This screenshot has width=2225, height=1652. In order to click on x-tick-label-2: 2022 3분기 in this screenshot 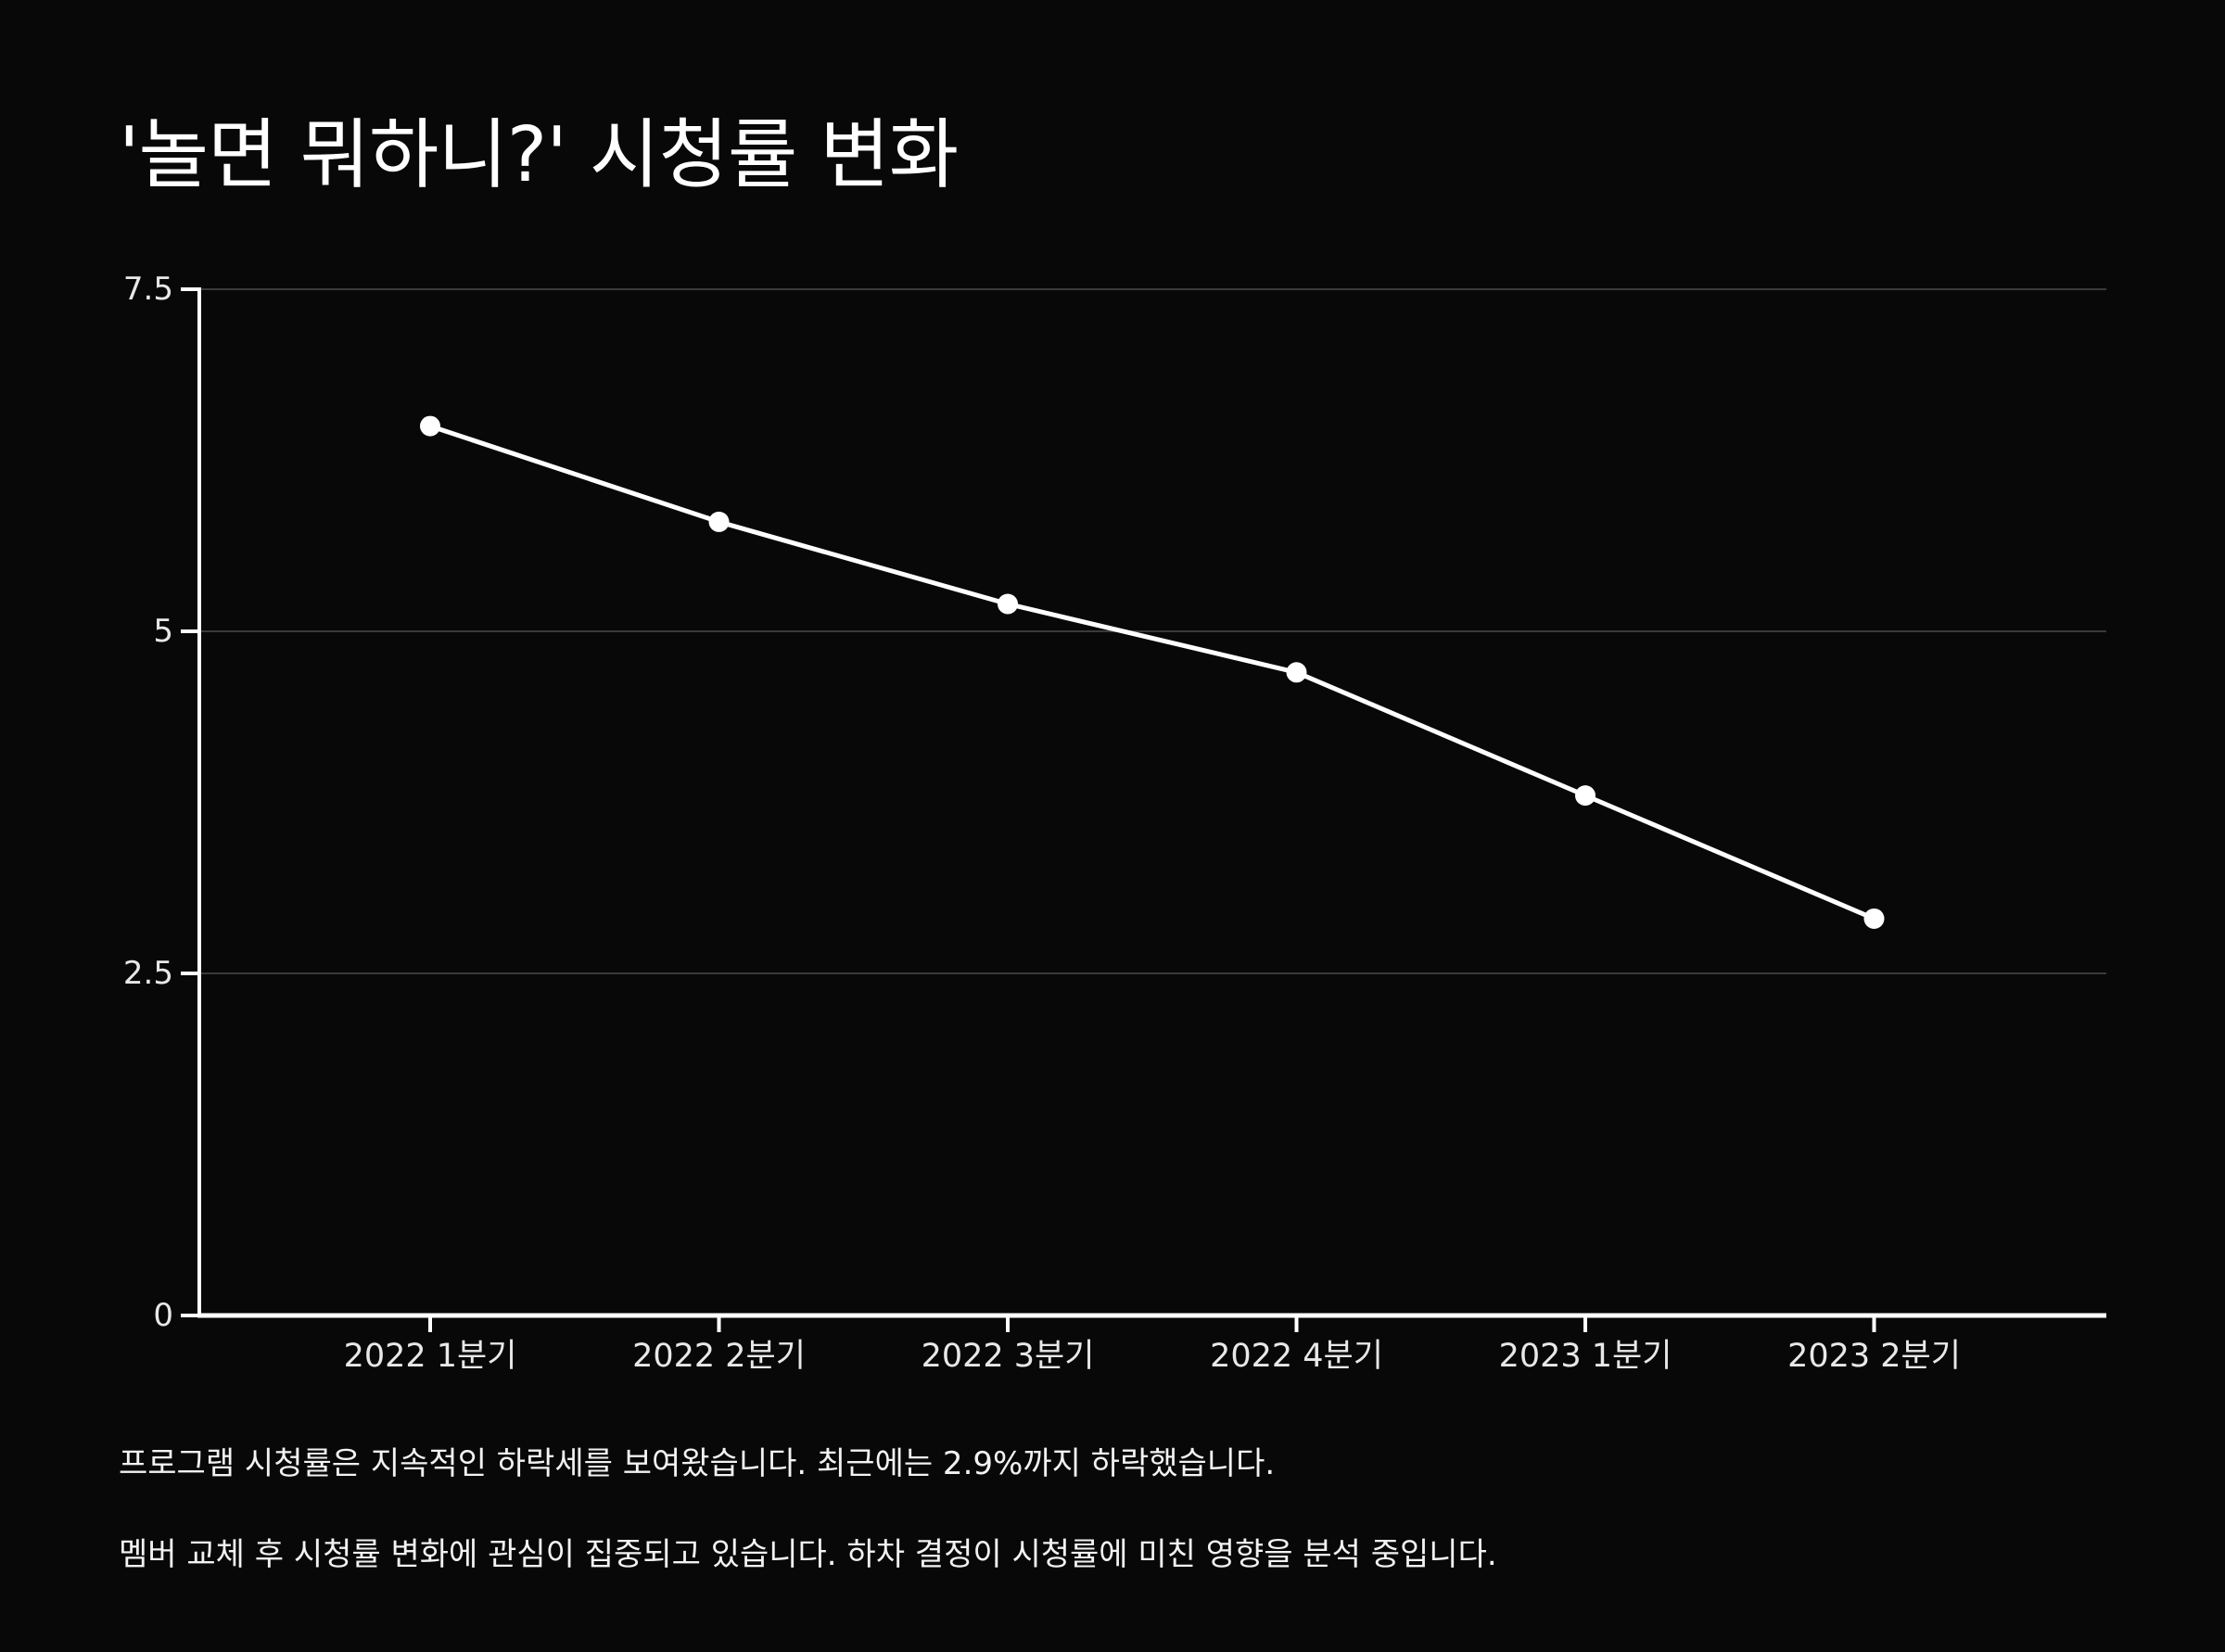, I will do `click(1008, 1356)`.